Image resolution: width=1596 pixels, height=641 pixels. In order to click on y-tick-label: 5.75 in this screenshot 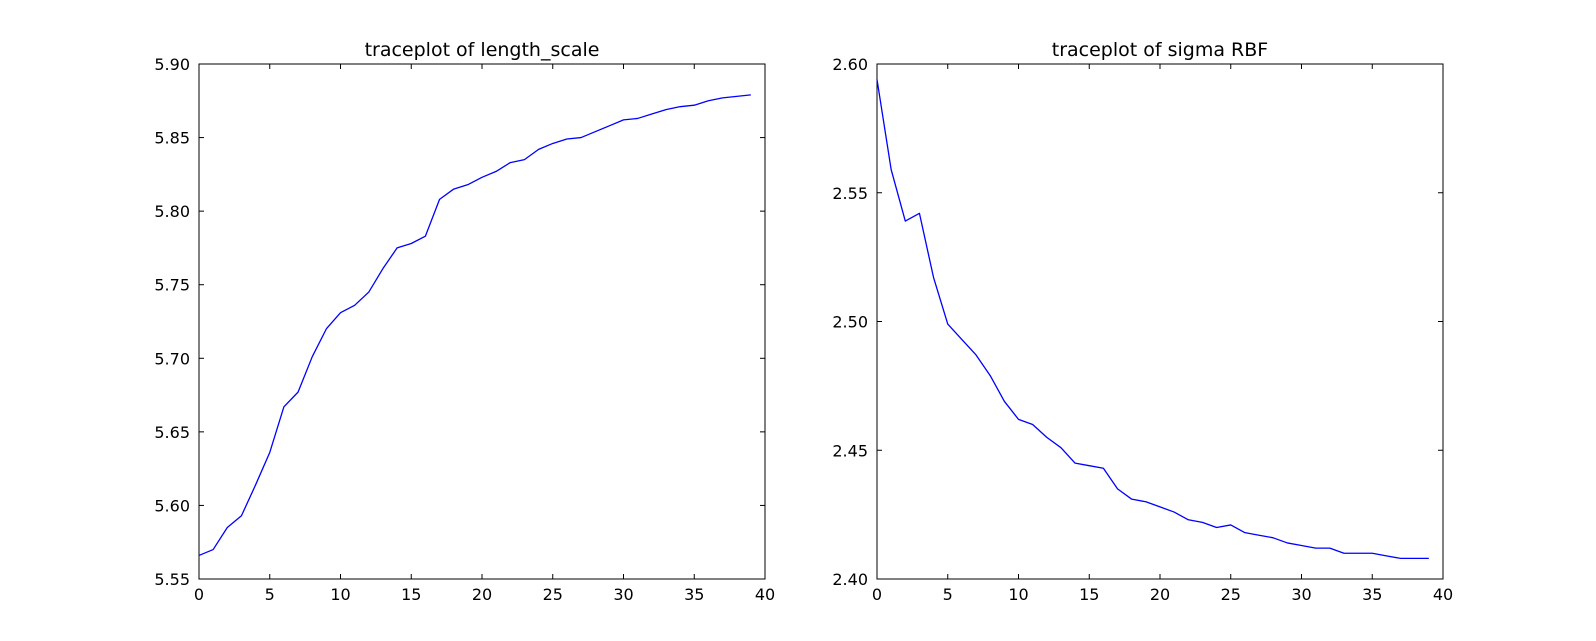, I will do `click(172, 285)`.